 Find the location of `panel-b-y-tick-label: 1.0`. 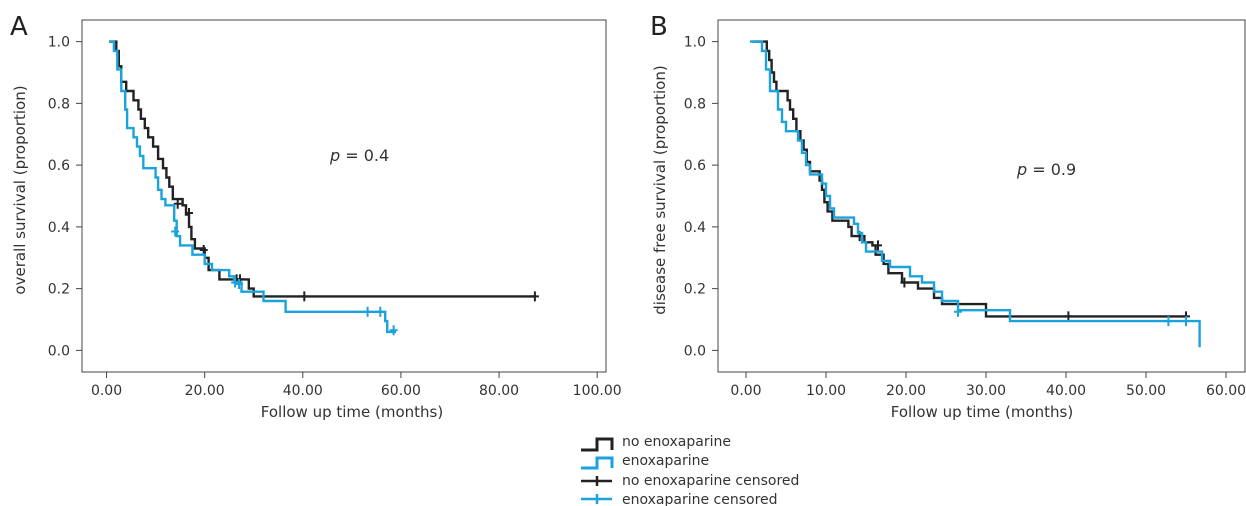

panel-b-y-tick-label: 1.0 is located at coordinates (695, 43).